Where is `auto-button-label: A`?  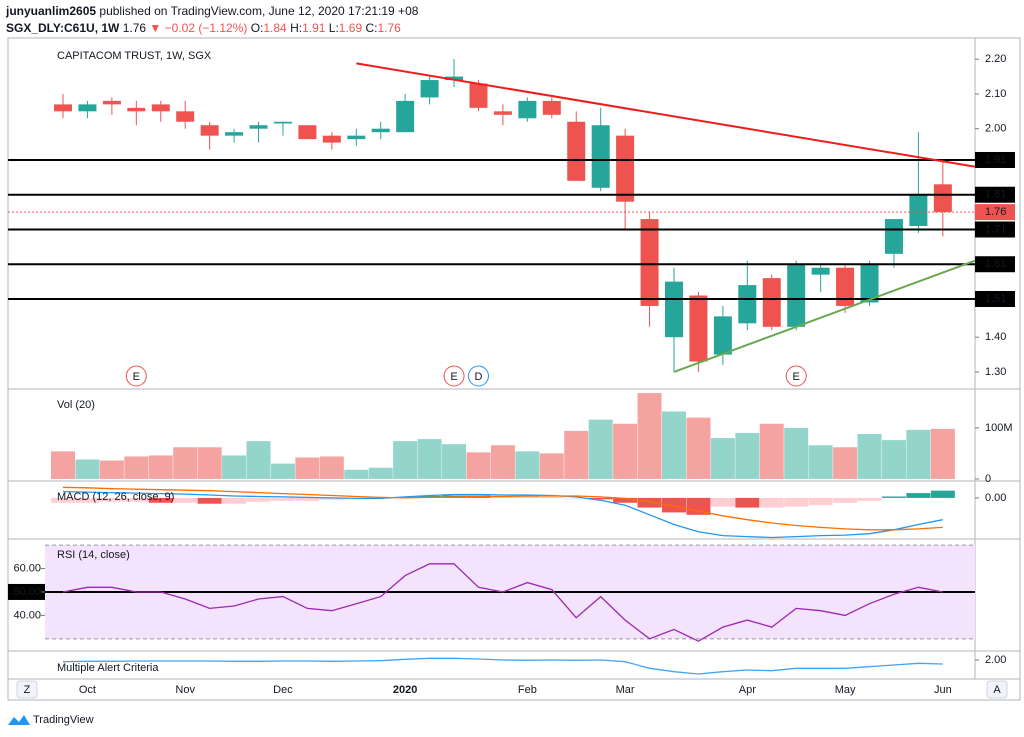
auto-button-label: A is located at coordinates (997, 690).